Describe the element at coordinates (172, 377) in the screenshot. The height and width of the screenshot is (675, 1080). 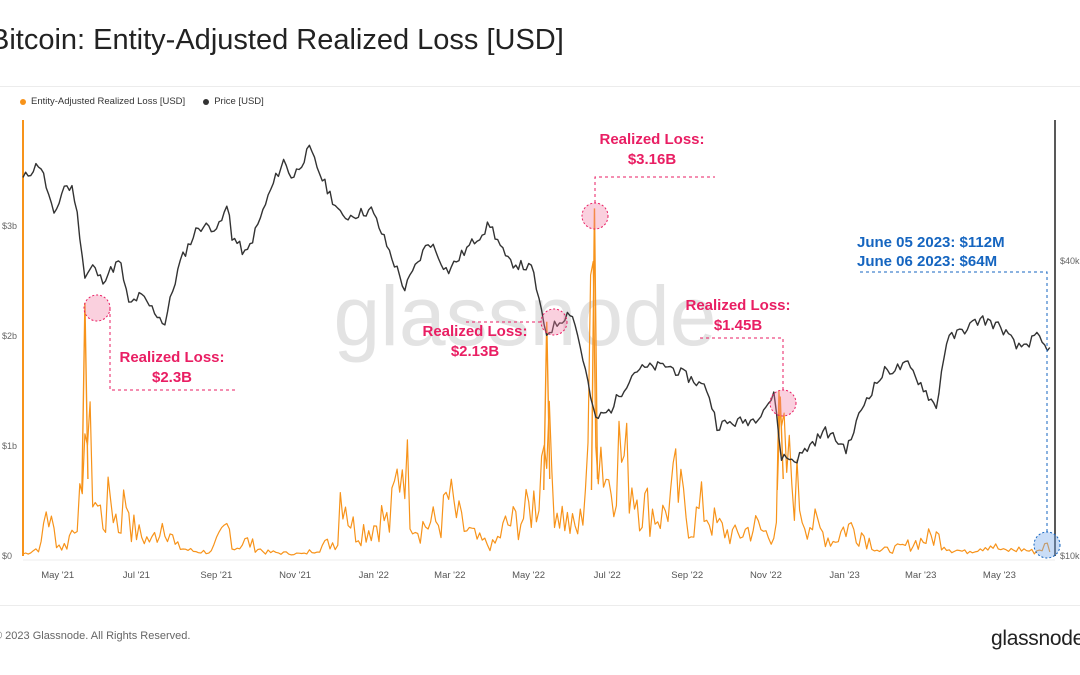
I see `annotation-value: $2.3B` at that location.